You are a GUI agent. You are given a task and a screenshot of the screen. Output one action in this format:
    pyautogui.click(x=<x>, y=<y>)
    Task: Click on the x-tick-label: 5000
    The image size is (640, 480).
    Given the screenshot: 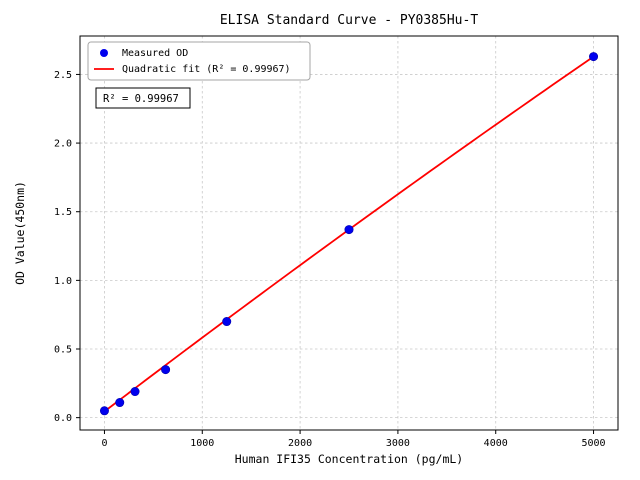 What is the action you would take?
    pyautogui.click(x=593, y=443)
    